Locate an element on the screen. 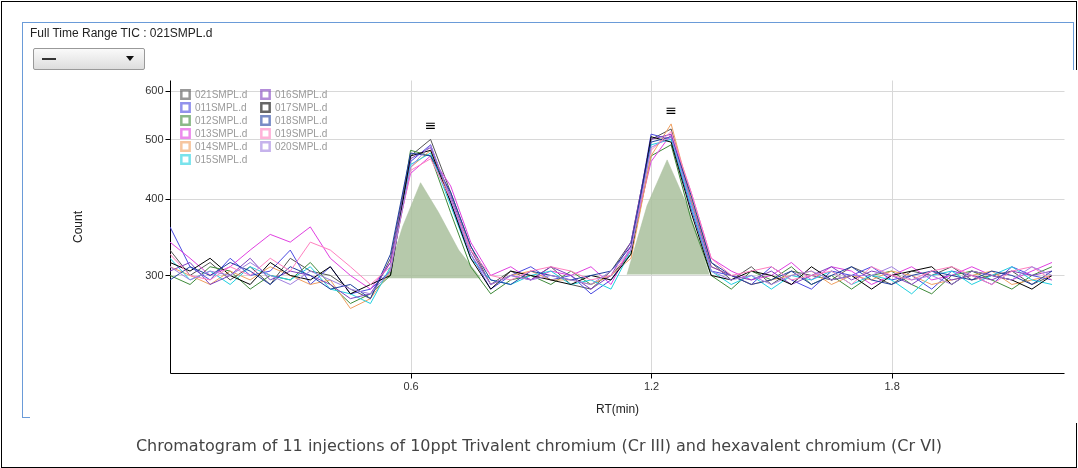 This screenshot has width=1078, height=468. legend-label: 012SMPL.d is located at coordinates (221, 120).